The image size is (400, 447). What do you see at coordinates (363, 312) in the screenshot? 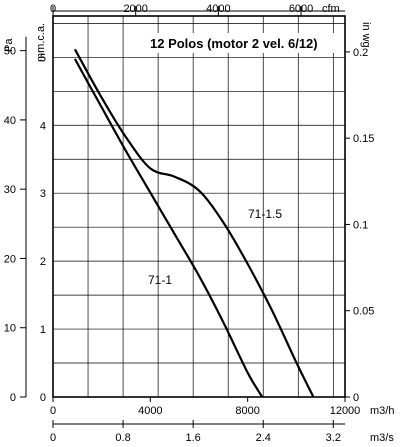
I see `inwg-tick-label: 0.05` at bounding box center [363, 312].